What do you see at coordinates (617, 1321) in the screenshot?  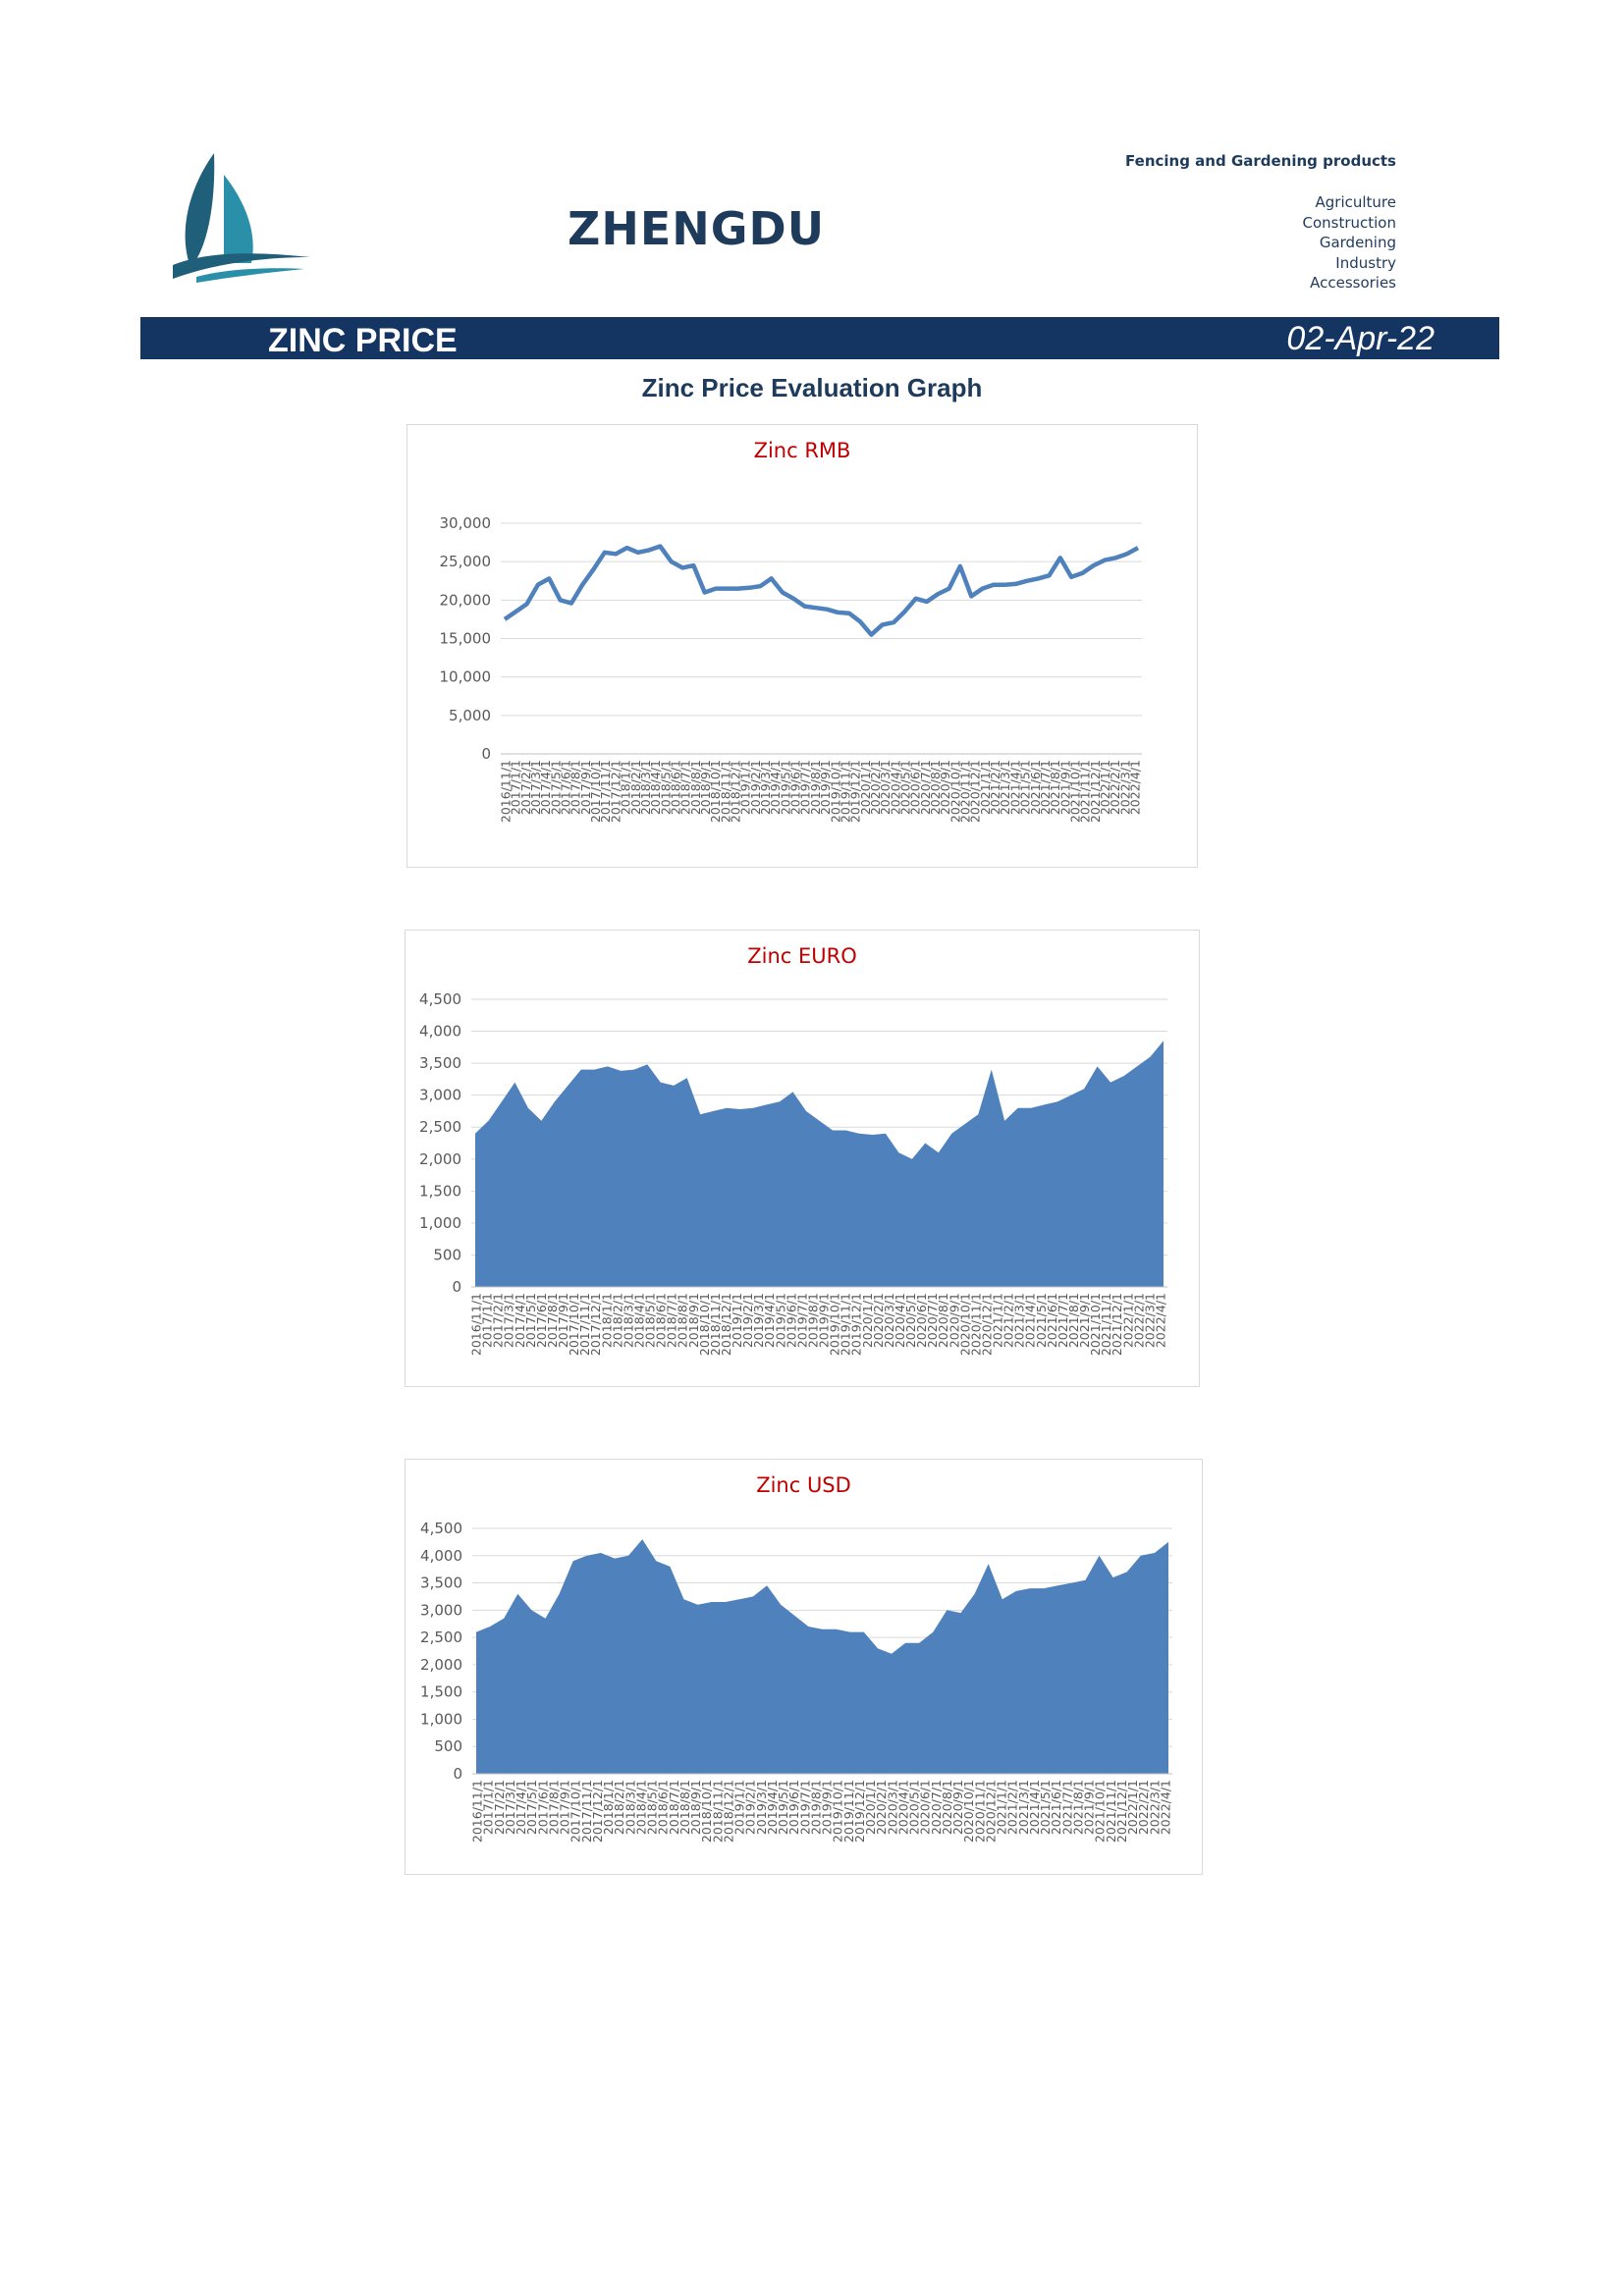 I see `x-tick-label: 2018/2/1` at bounding box center [617, 1321].